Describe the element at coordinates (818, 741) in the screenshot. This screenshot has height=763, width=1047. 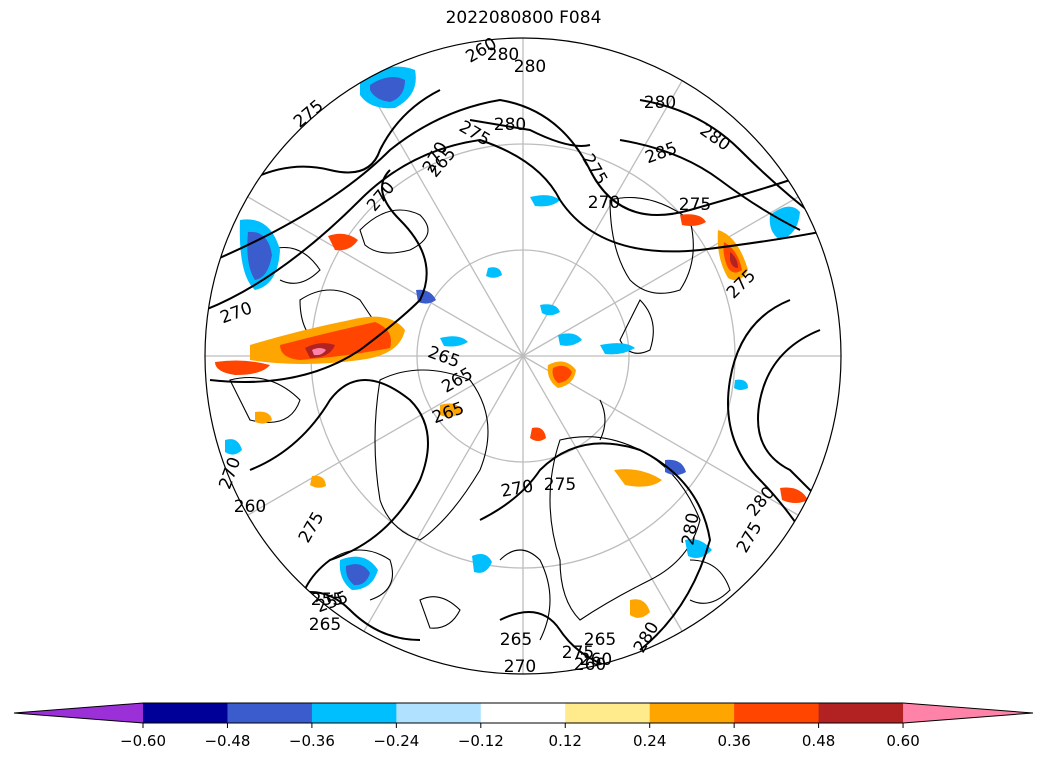
I see `colorbar-tick-label: 0.48` at that location.